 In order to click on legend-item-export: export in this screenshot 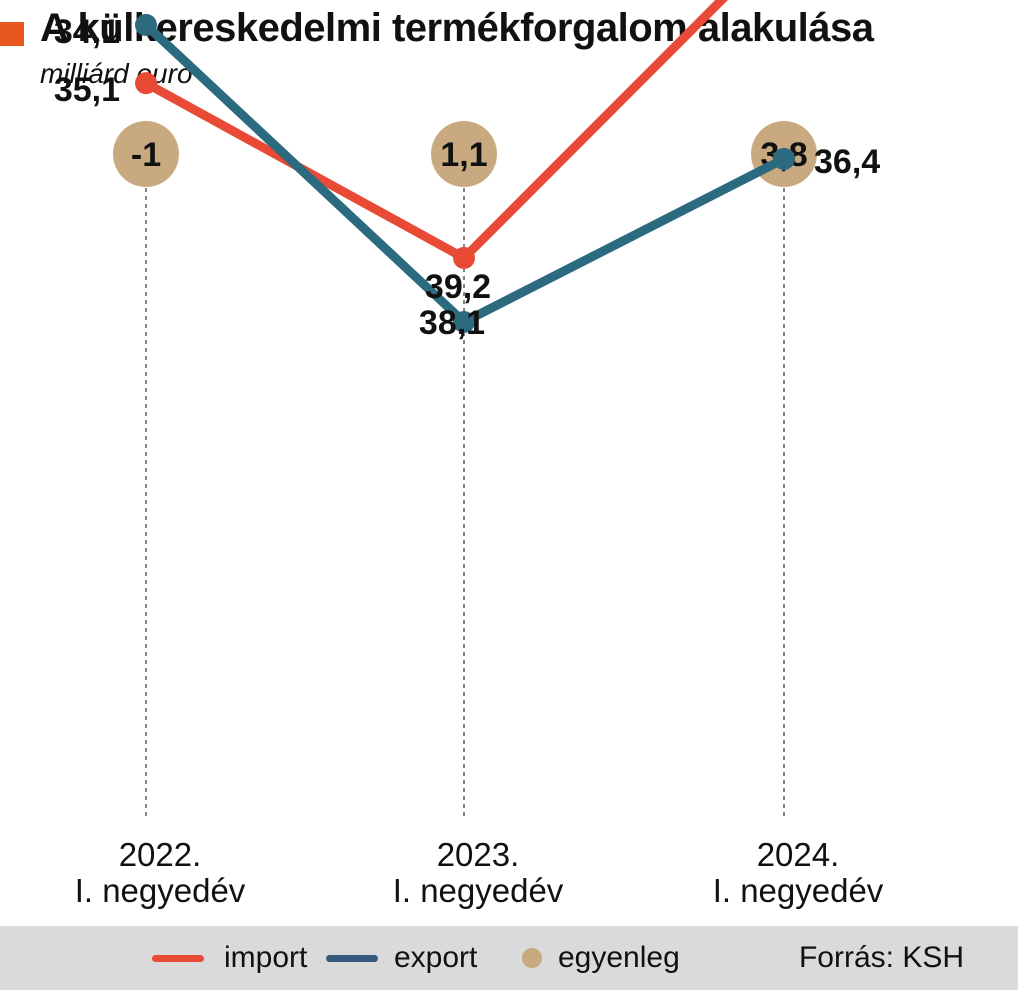, I will do `click(401, 958)`.